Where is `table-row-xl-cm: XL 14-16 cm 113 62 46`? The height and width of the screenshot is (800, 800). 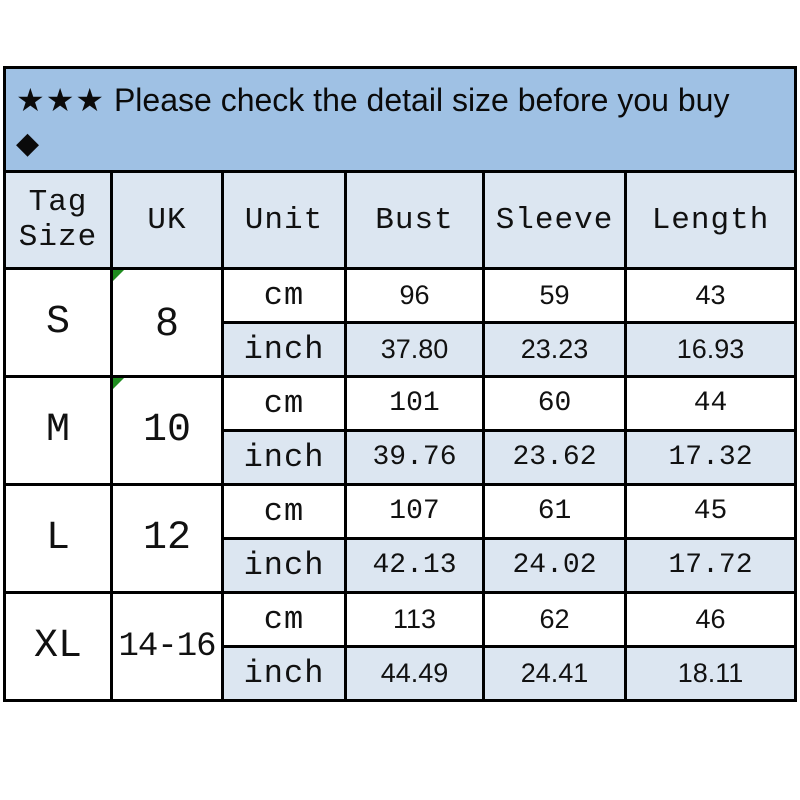 table-row-xl-cm: XL 14-16 cm 113 62 46 is located at coordinates (400, 646).